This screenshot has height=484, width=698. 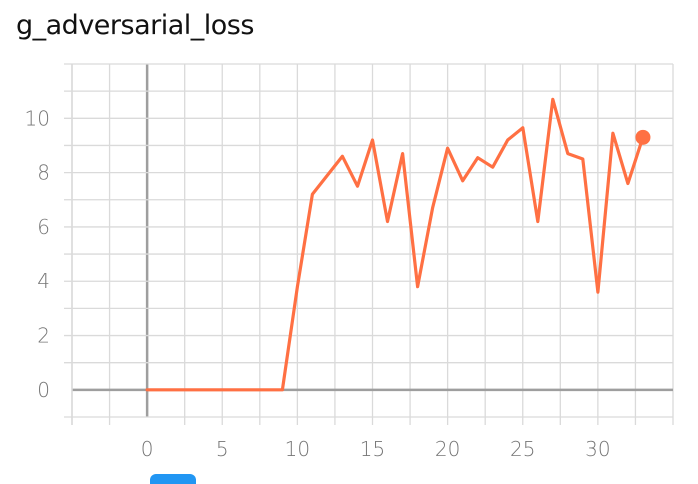 What do you see at coordinates (597, 449) in the screenshot?
I see `x-tick-label: 30` at bounding box center [597, 449].